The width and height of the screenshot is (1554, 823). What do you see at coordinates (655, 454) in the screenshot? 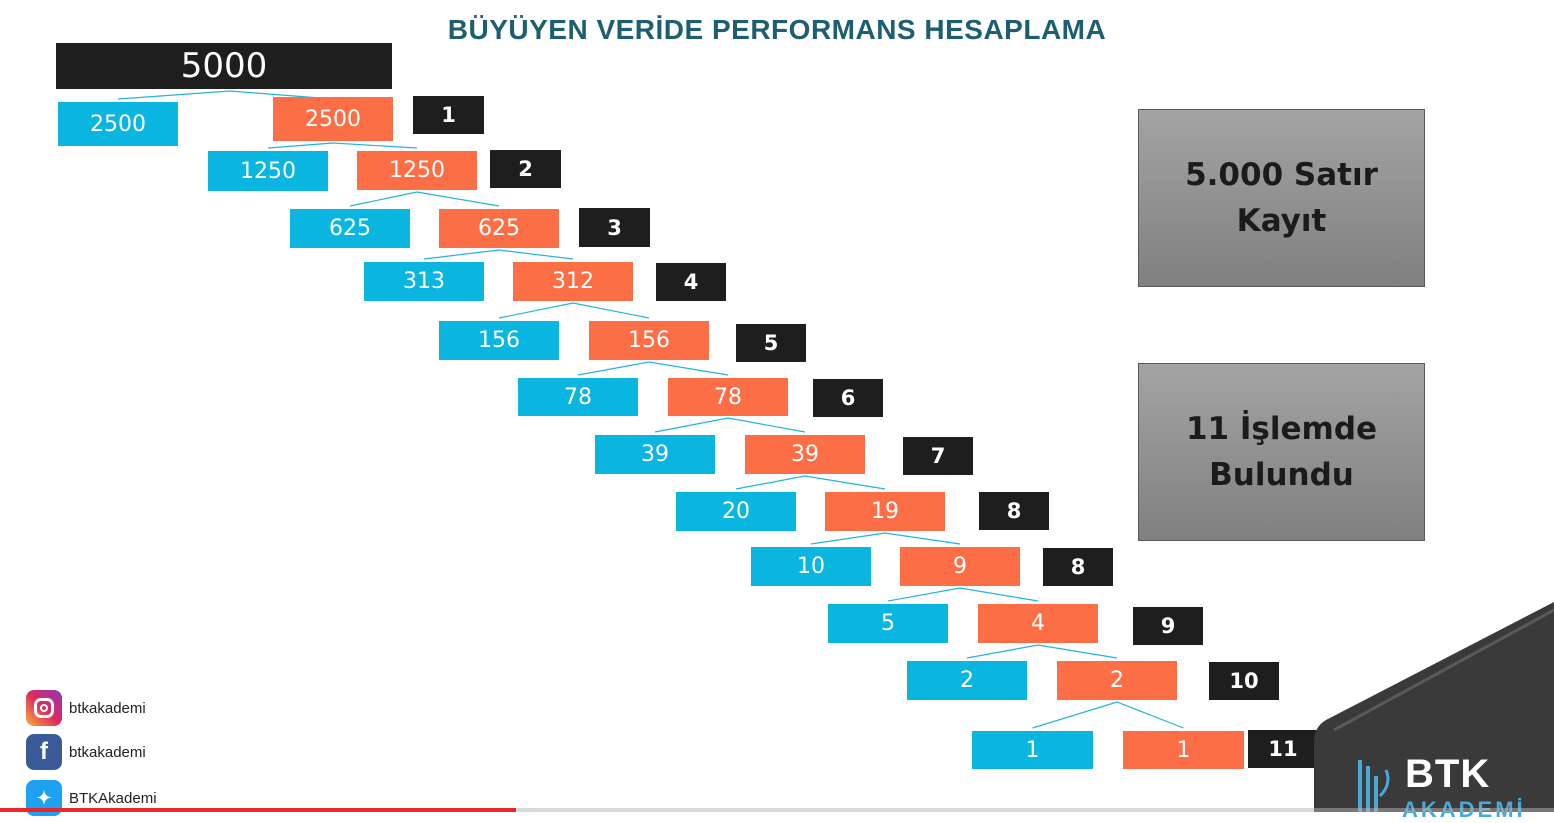
I see `left-half-box: 39` at bounding box center [655, 454].